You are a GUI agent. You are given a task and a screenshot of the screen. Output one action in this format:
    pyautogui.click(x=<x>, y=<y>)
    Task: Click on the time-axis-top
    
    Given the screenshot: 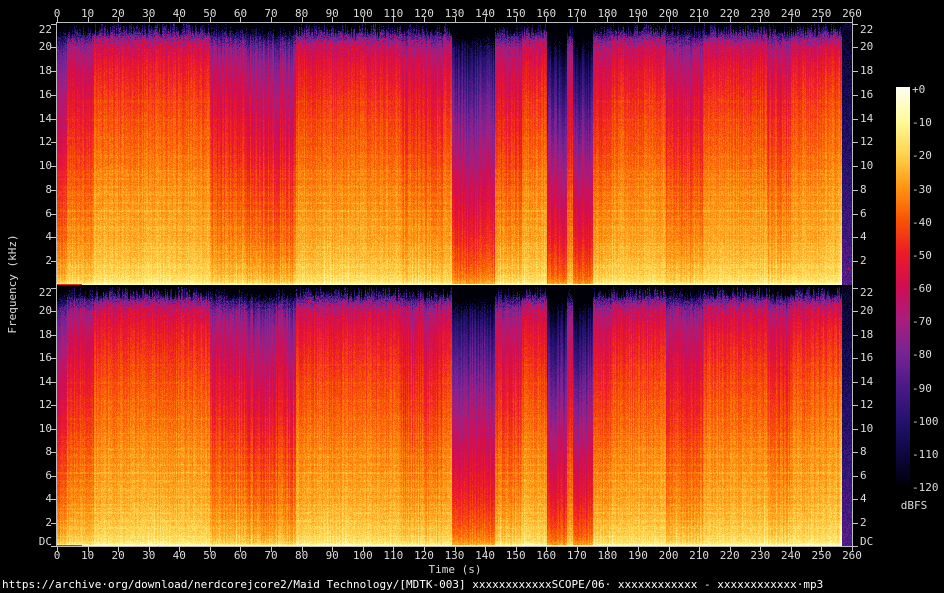 What is the action you would take?
    pyautogui.click(x=454, y=22)
    